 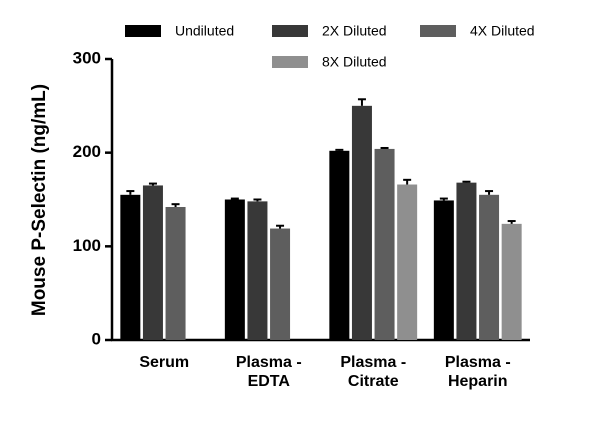 What do you see at coordinates (39, 200) in the screenshot?
I see `y-axis-title: Mouse P-Selectin (ng/mL)` at bounding box center [39, 200].